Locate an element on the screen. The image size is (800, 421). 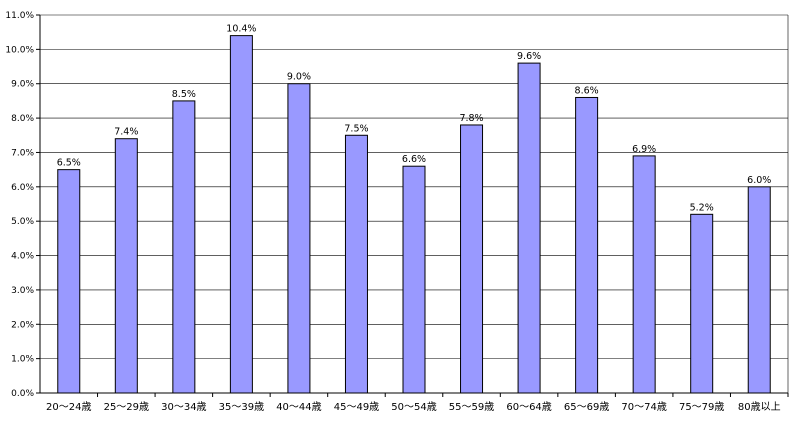
y-tick-label: 6.0% is located at coordinates (22, 188).